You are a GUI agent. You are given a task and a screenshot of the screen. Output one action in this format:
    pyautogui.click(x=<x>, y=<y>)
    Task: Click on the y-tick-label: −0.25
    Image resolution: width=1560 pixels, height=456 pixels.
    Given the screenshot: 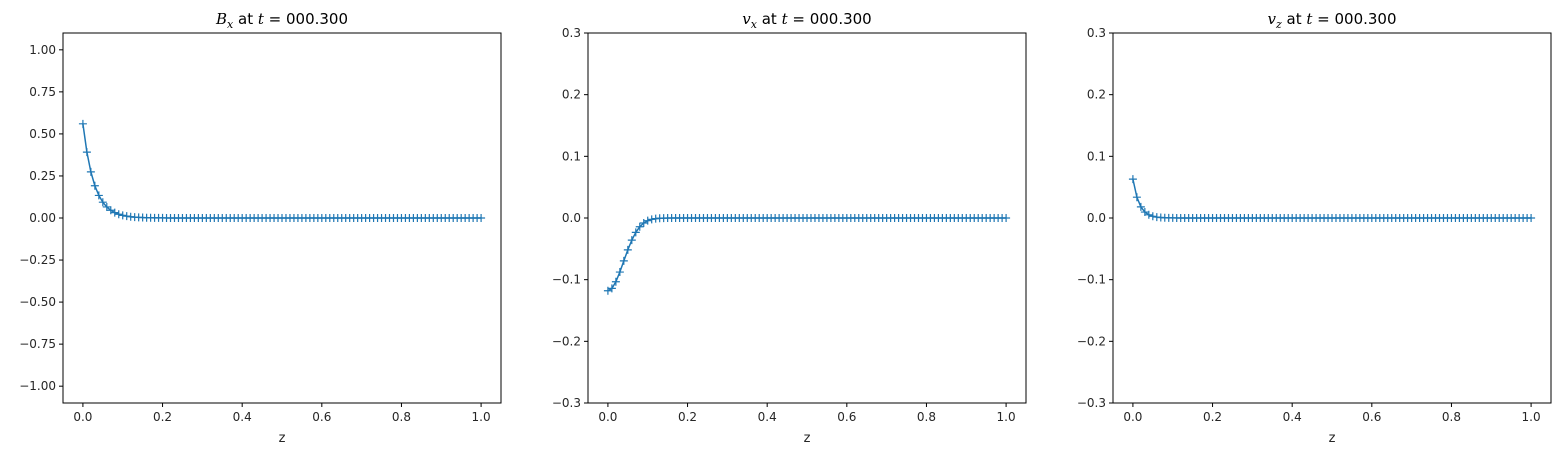 What is the action you would take?
    pyautogui.click(x=37, y=260)
    